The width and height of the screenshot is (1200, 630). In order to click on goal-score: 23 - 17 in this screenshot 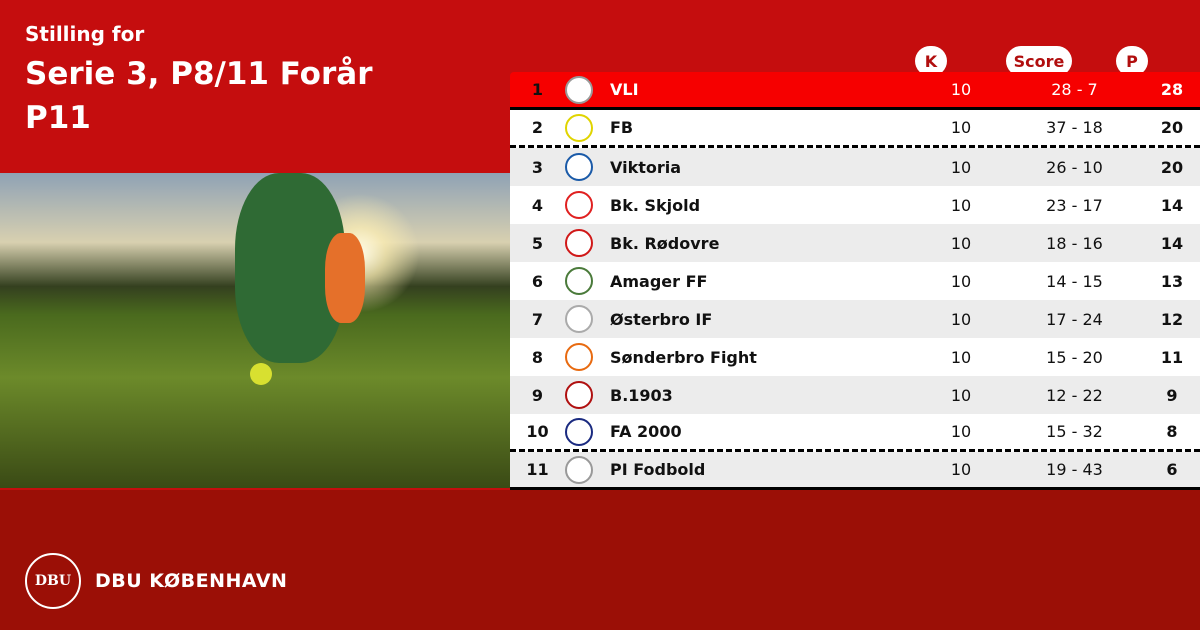, I will do `click(1074, 205)`.